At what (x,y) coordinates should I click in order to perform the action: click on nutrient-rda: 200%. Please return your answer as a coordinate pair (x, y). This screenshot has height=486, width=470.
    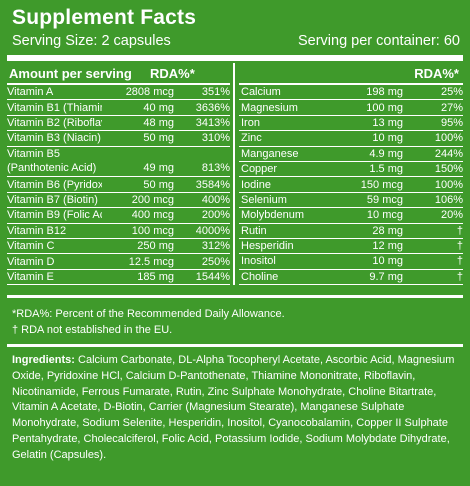
    Looking at the image, I should click on (215, 215).